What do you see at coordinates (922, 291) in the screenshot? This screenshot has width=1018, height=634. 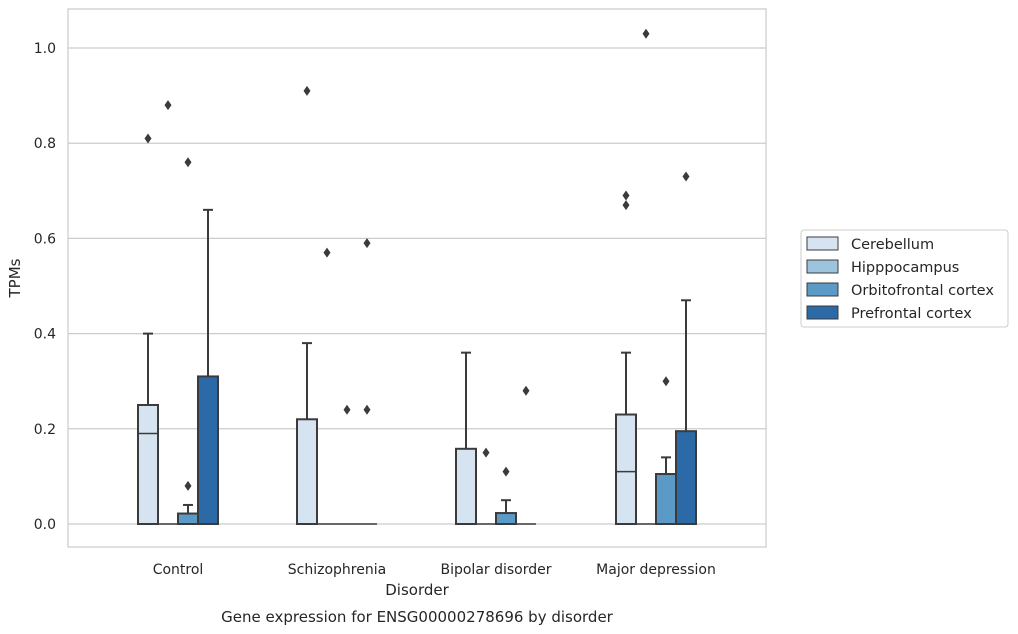 I see `legend-label: Orbitofrontal cortex` at bounding box center [922, 291].